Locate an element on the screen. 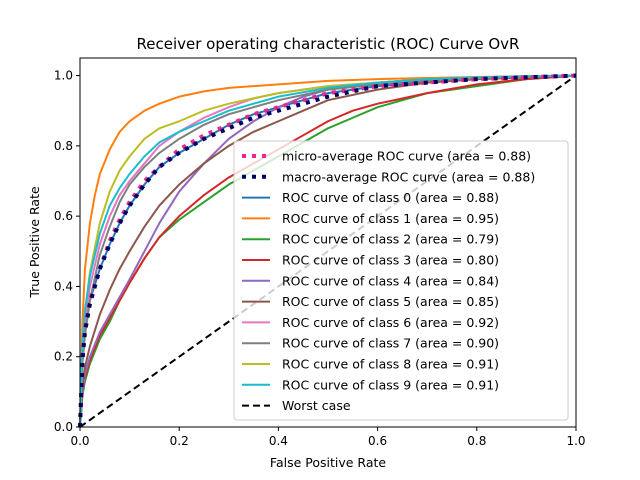  y-tick-label: 1.0 is located at coordinates (63, 76).